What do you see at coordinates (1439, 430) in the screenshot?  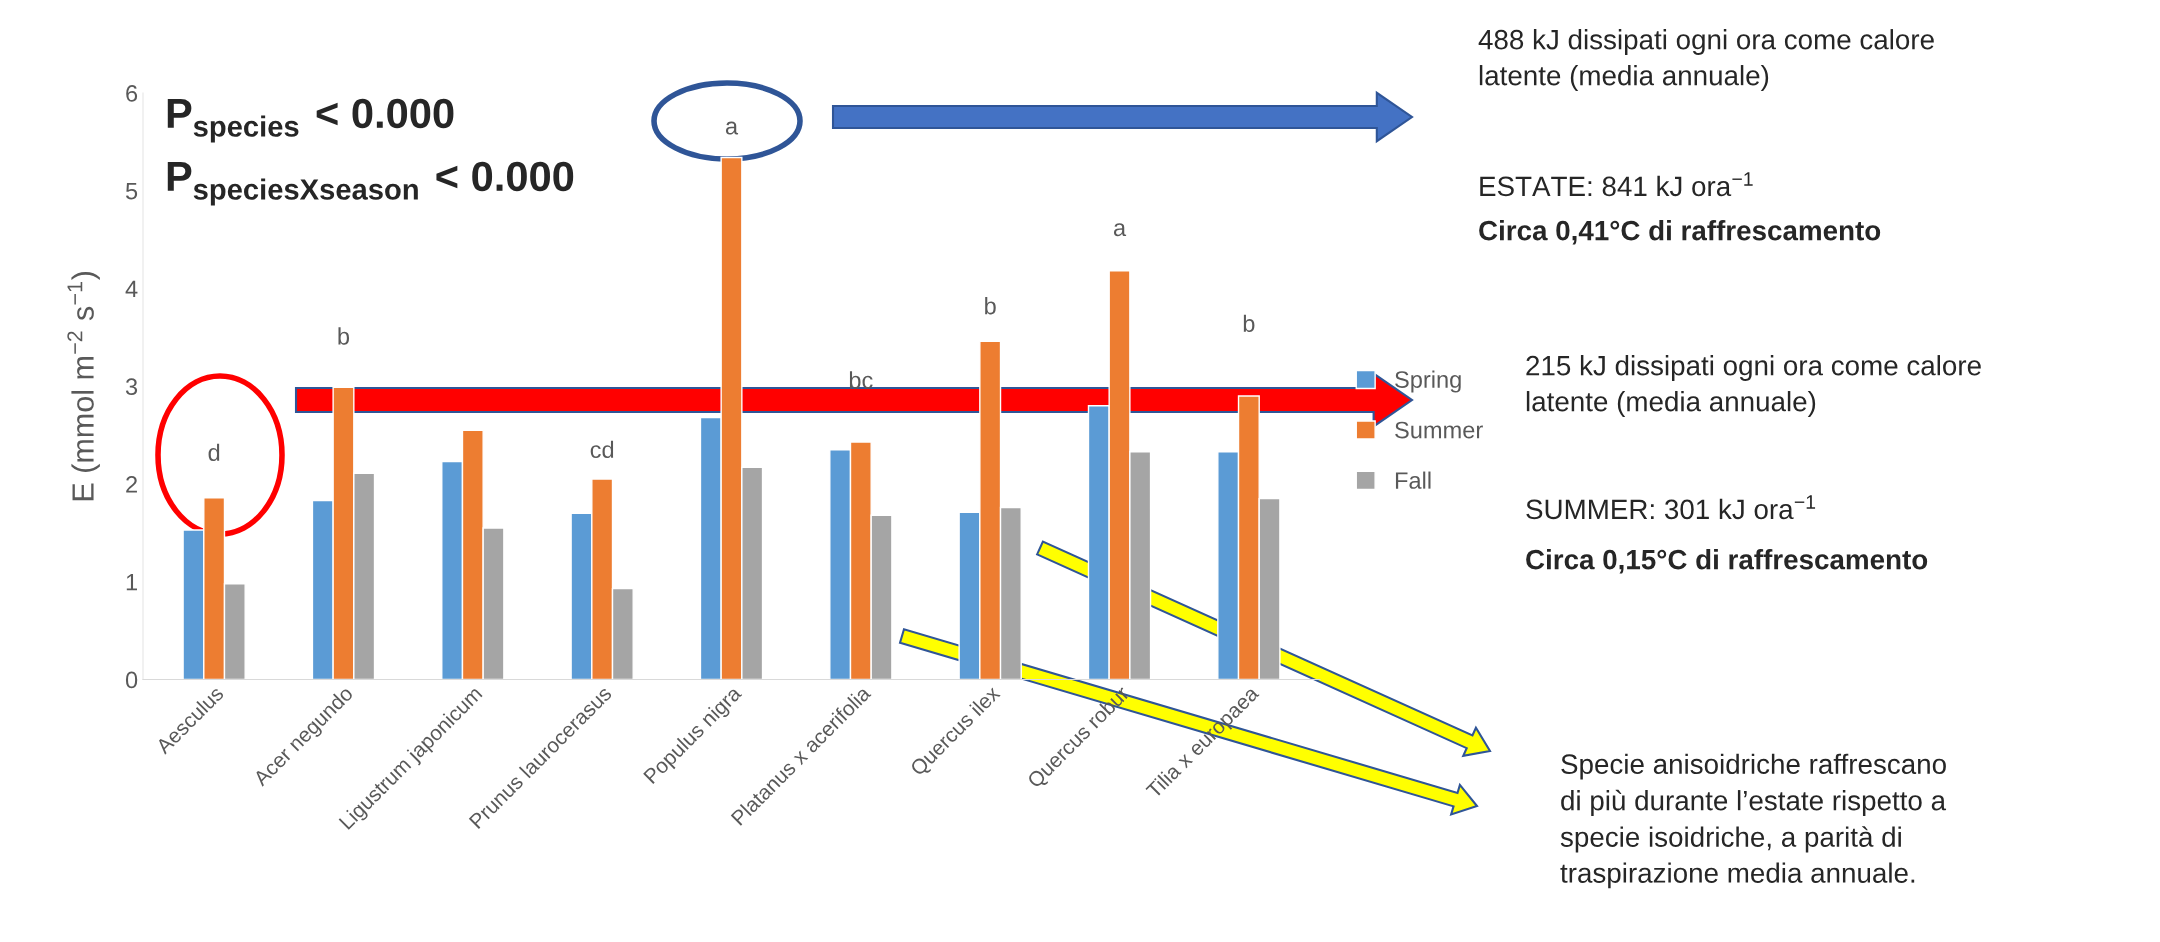 I see `legend-label: Summer` at bounding box center [1439, 430].